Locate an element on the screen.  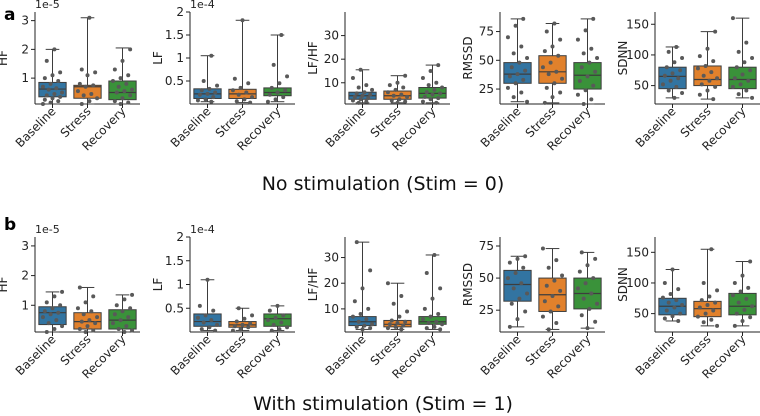
y-tick-label: 75 is located at coordinates (486, 32).